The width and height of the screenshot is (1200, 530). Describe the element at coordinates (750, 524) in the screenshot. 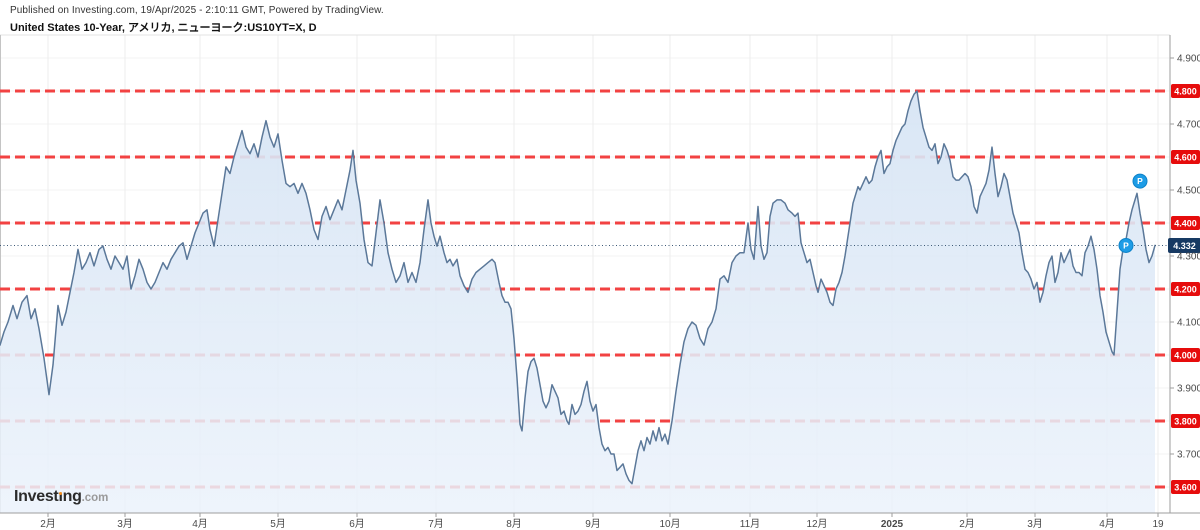

I see `x-axis-label: 11月` at that location.